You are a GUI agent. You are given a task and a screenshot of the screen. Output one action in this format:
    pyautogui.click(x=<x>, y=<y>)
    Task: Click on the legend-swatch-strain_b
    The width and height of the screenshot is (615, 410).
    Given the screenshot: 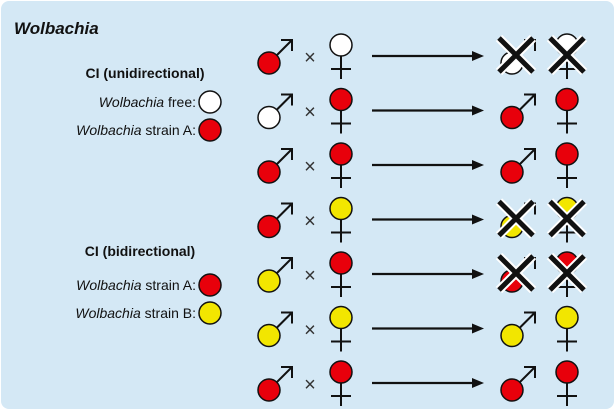 What is the action you would take?
    pyautogui.click(x=210, y=313)
    